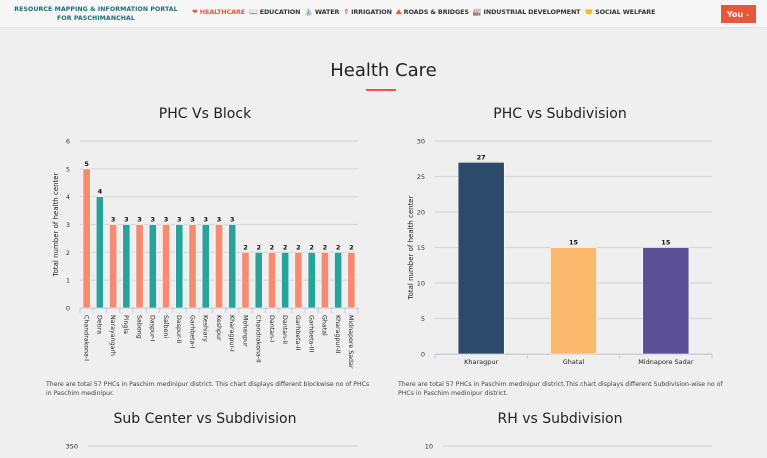 The image size is (767, 458). I want to click on bar-chandrakona-ii, so click(258, 280).